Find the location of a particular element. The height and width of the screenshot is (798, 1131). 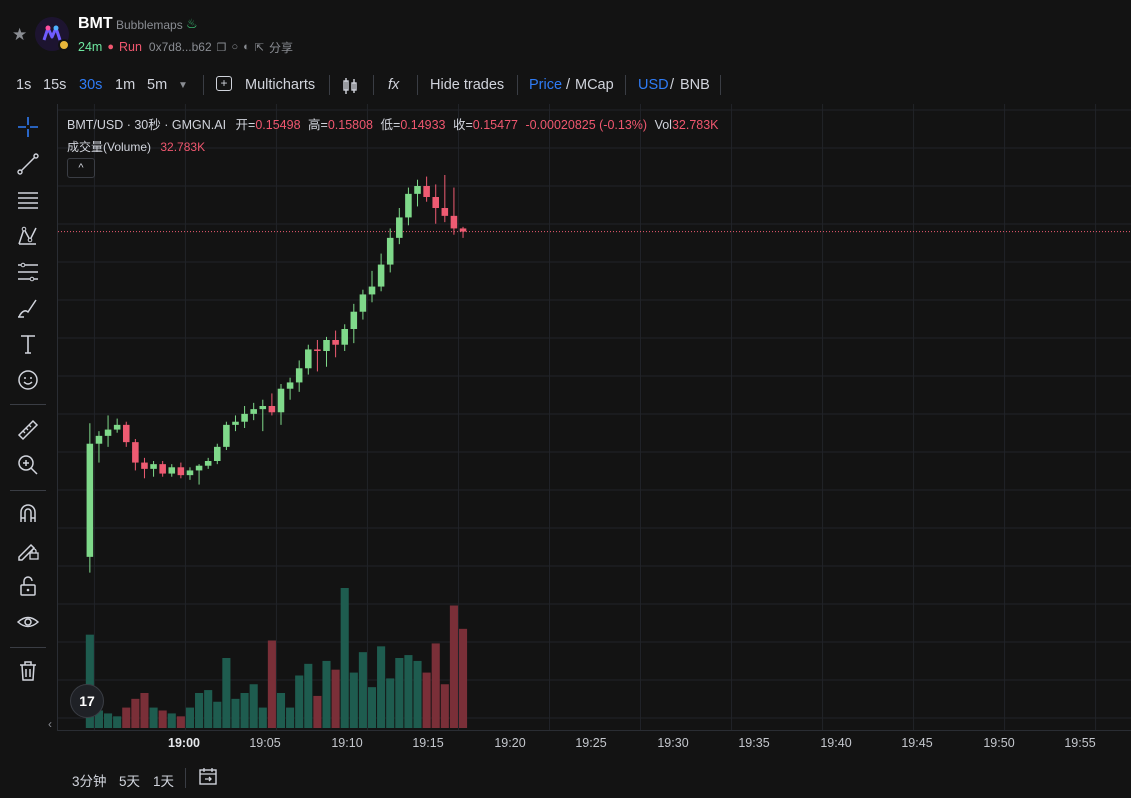

collapse-legend-button: ^ is located at coordinates (81, 168).